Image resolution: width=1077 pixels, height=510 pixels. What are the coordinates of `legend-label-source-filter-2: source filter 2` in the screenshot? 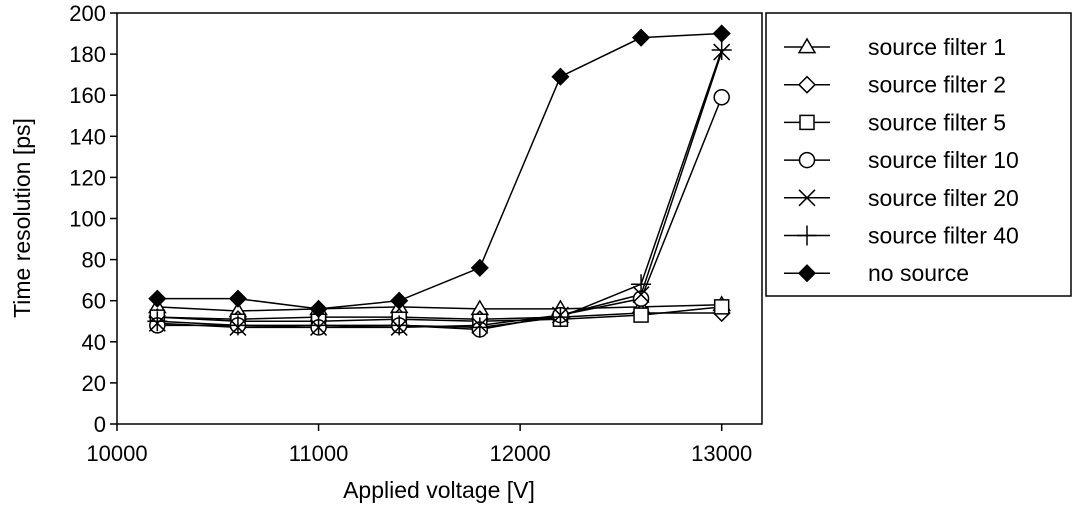 It's located at (937, 85).